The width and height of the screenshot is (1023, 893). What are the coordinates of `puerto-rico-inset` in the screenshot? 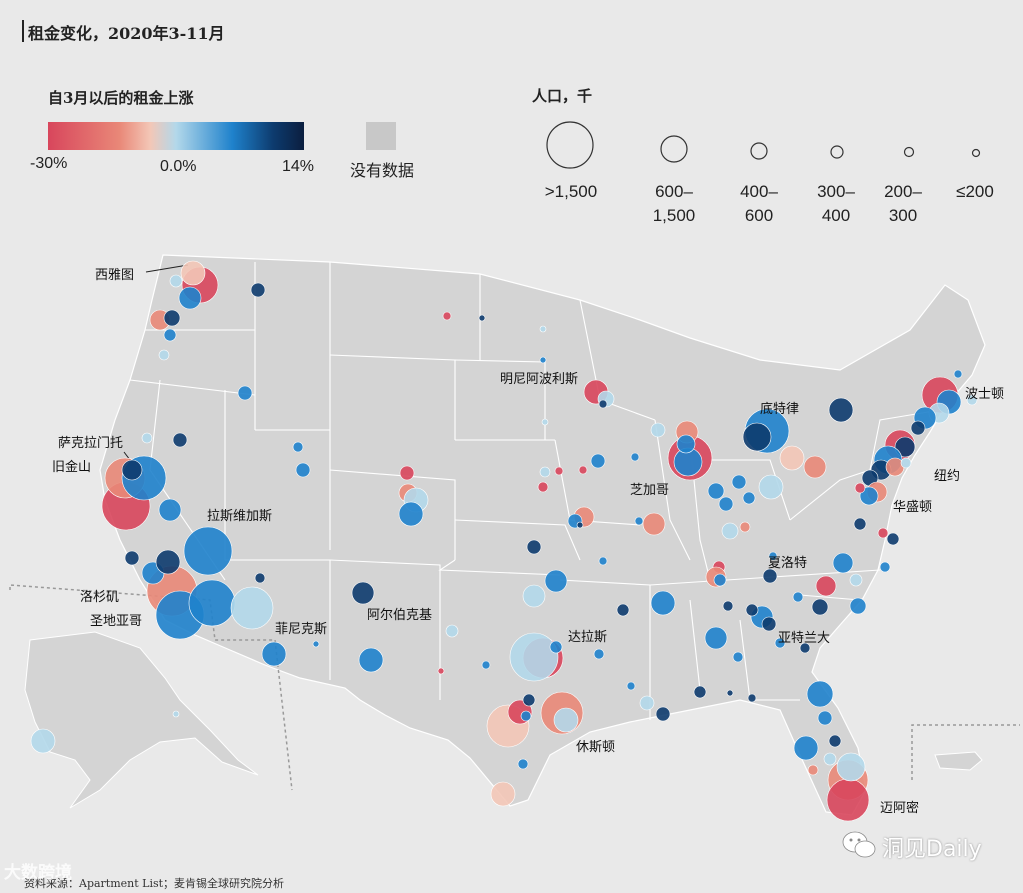 It's located at (965, 752).